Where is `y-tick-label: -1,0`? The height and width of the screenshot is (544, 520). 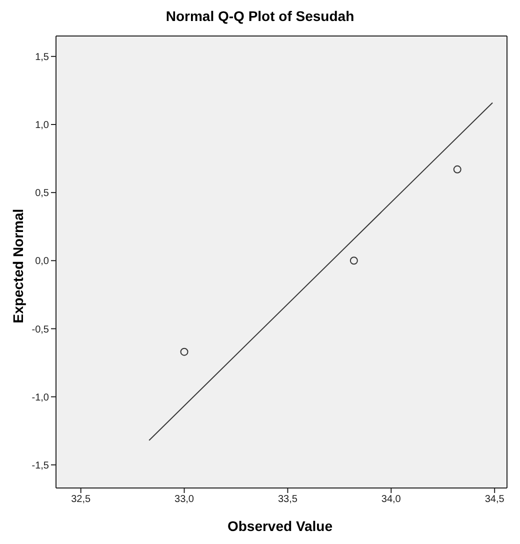
y-tick-label: -1,0 is located at coordinates (41, 398).